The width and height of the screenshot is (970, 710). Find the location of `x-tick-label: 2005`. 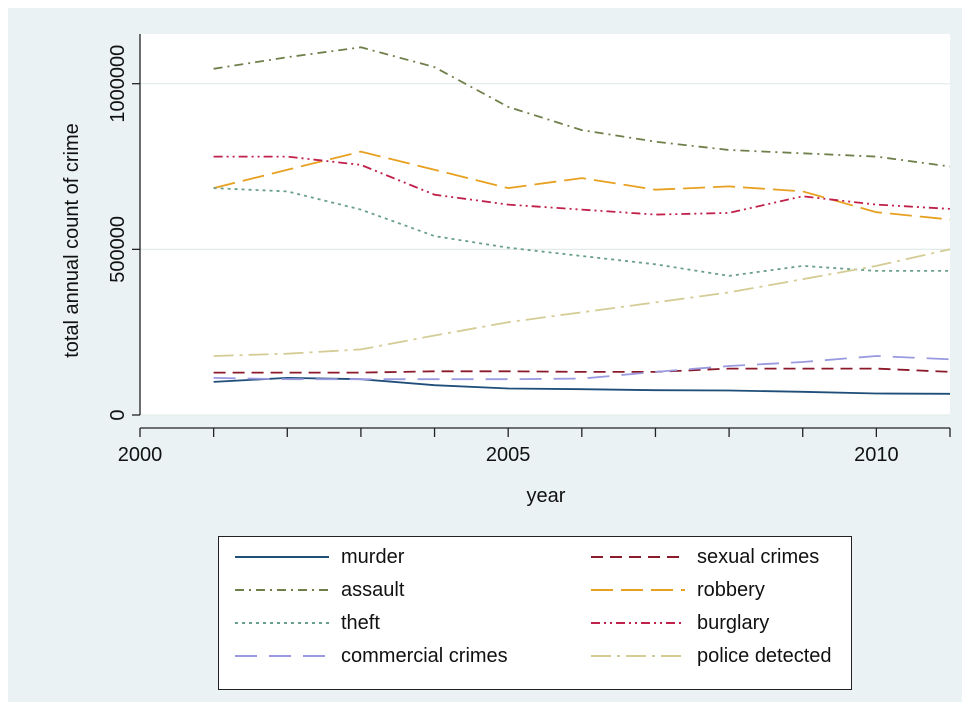

x-tick-label: 2005 is located at coordinates (508, 455).